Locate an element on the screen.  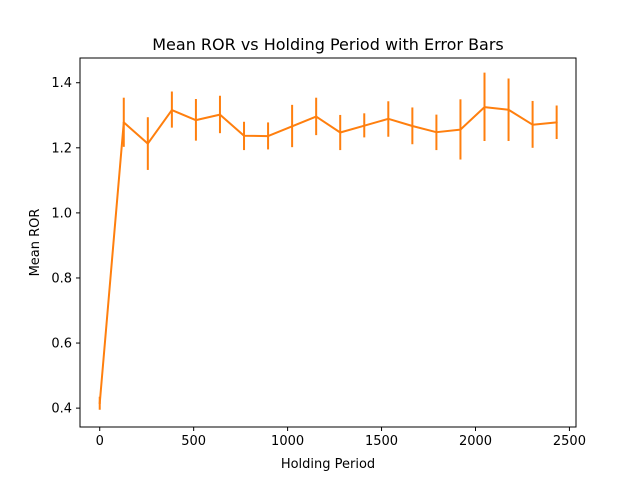
y-tick-label: 0.4 is located at coordinates (61, 409).